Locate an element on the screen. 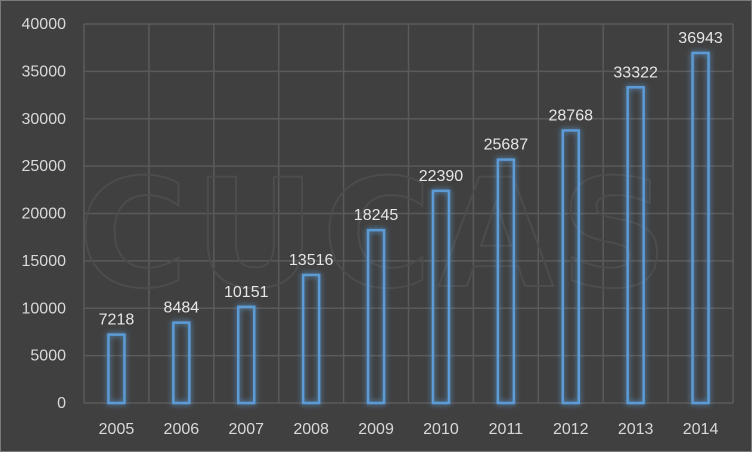 The image size is (752, 452). data-label: 8484 is located at coordinates (182, 308).